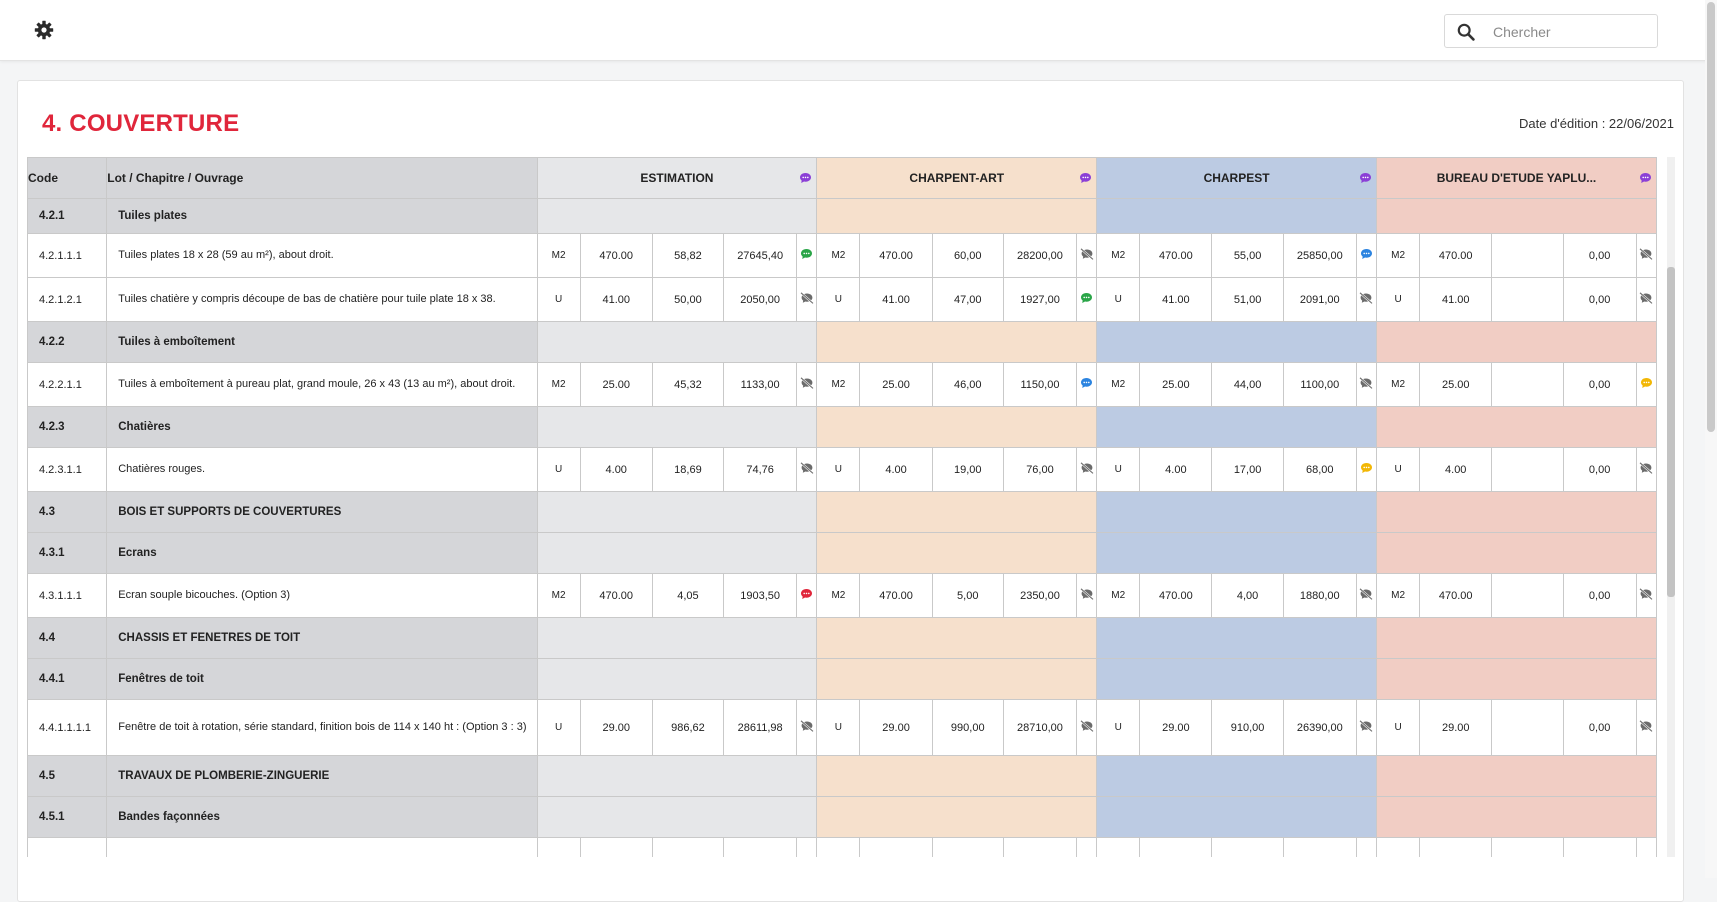 The image size is (1717, 902). What do you see at coordinates (44, 30) in the screenshot?
I see `gear-icon` at bounding box center [44, 30].